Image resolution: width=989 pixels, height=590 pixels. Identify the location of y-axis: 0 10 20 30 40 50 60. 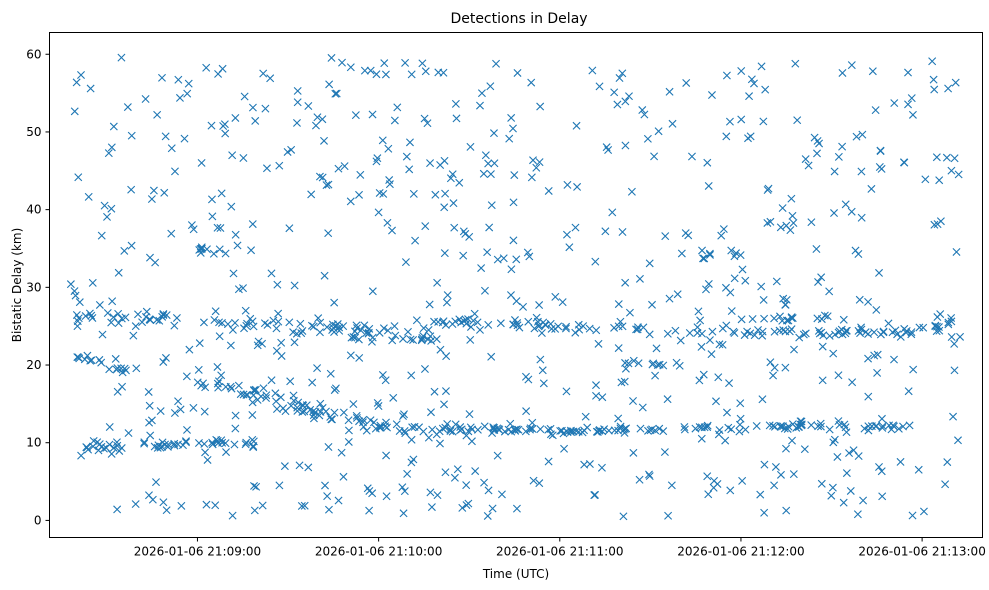
(38, 287).